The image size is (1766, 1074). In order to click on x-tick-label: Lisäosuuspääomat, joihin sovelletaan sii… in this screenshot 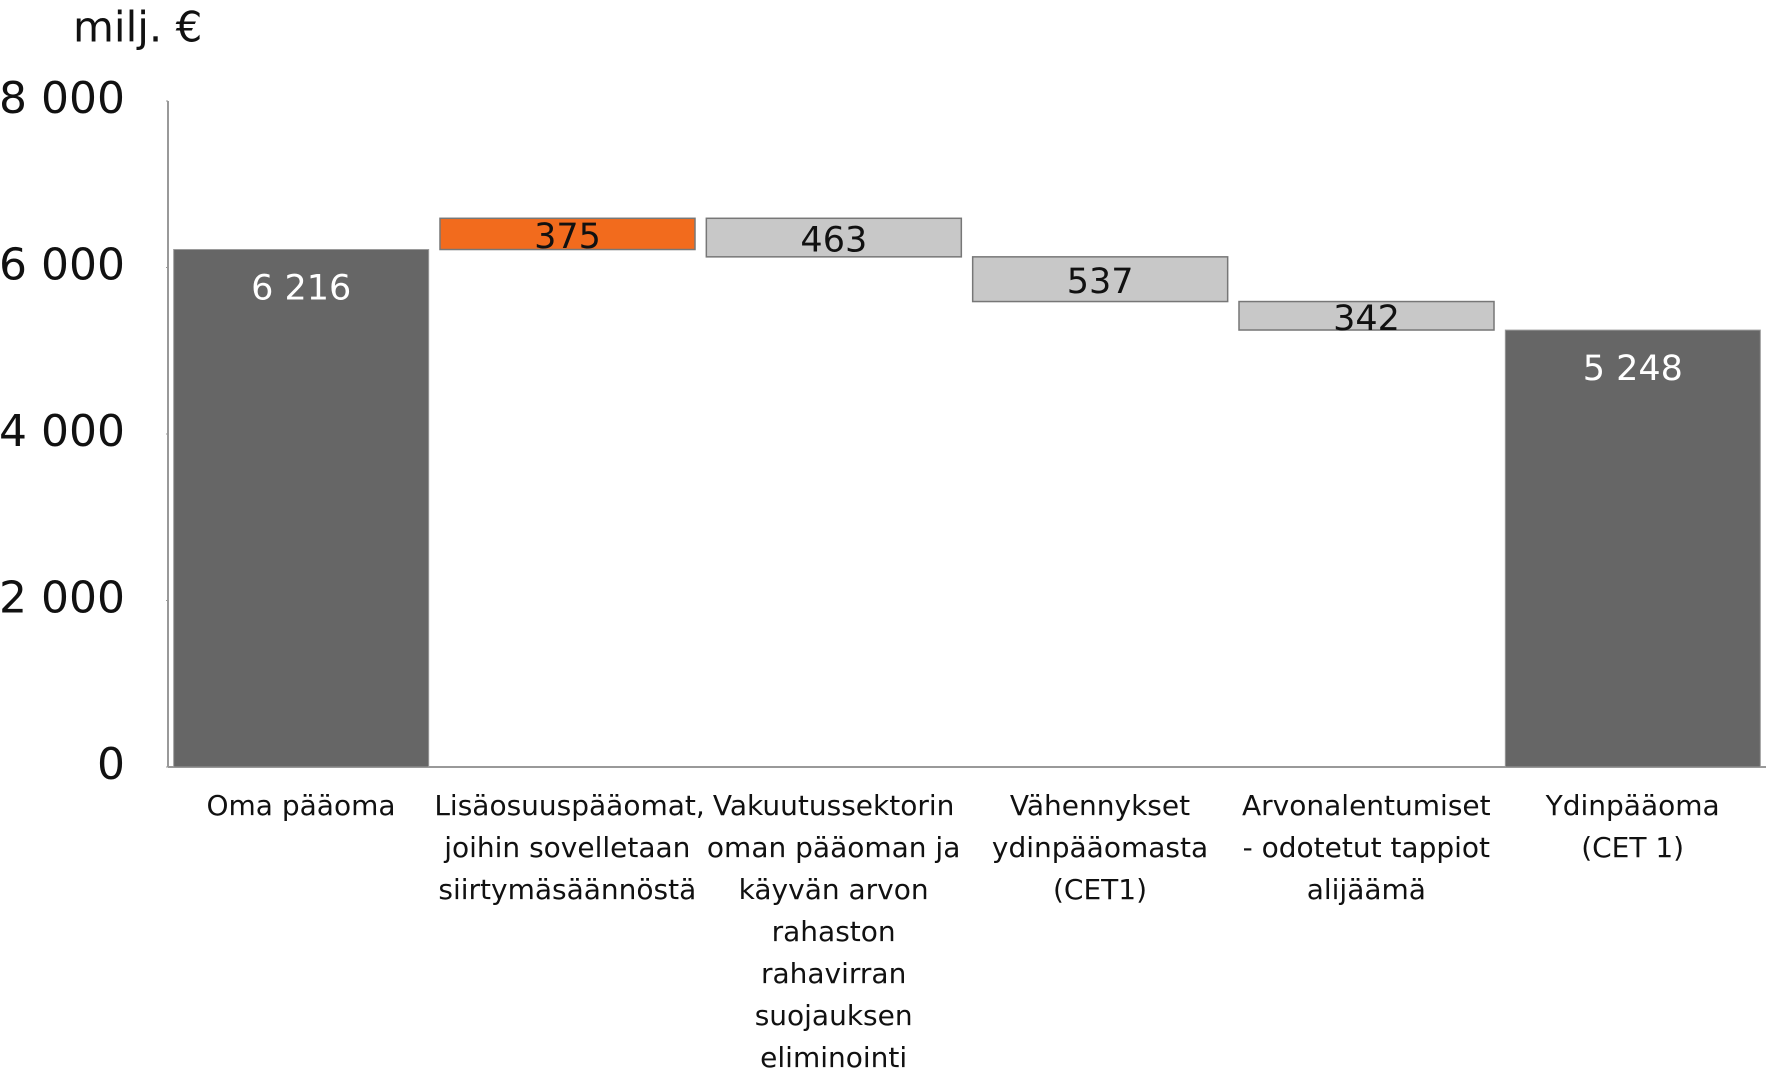, I will do `click(569, 847)`.